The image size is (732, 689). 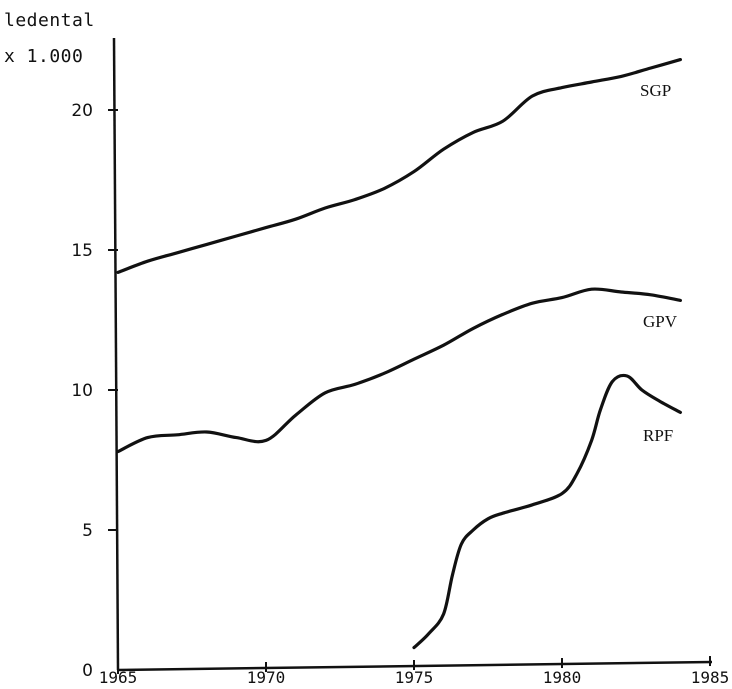 I want to click on series-line-rpf, so click(x=547, y=511).